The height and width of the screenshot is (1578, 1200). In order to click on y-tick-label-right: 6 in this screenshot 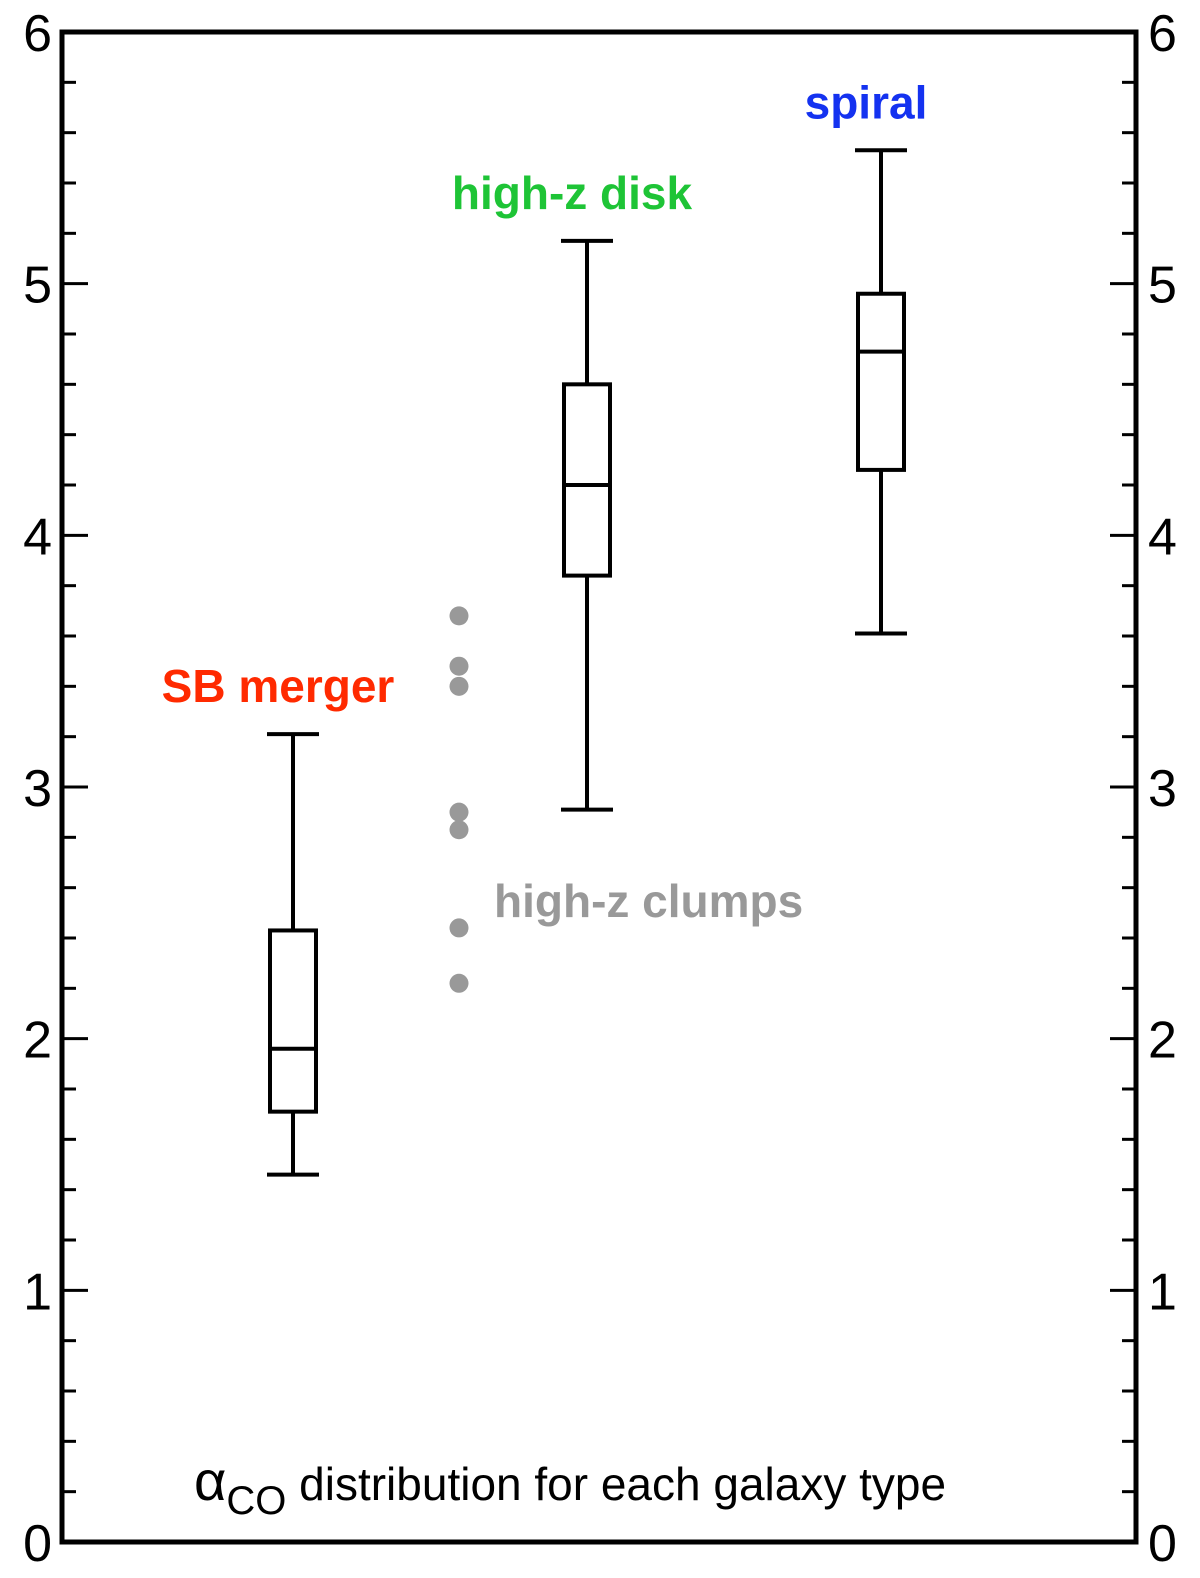, I will do `click(1162, 34)`.